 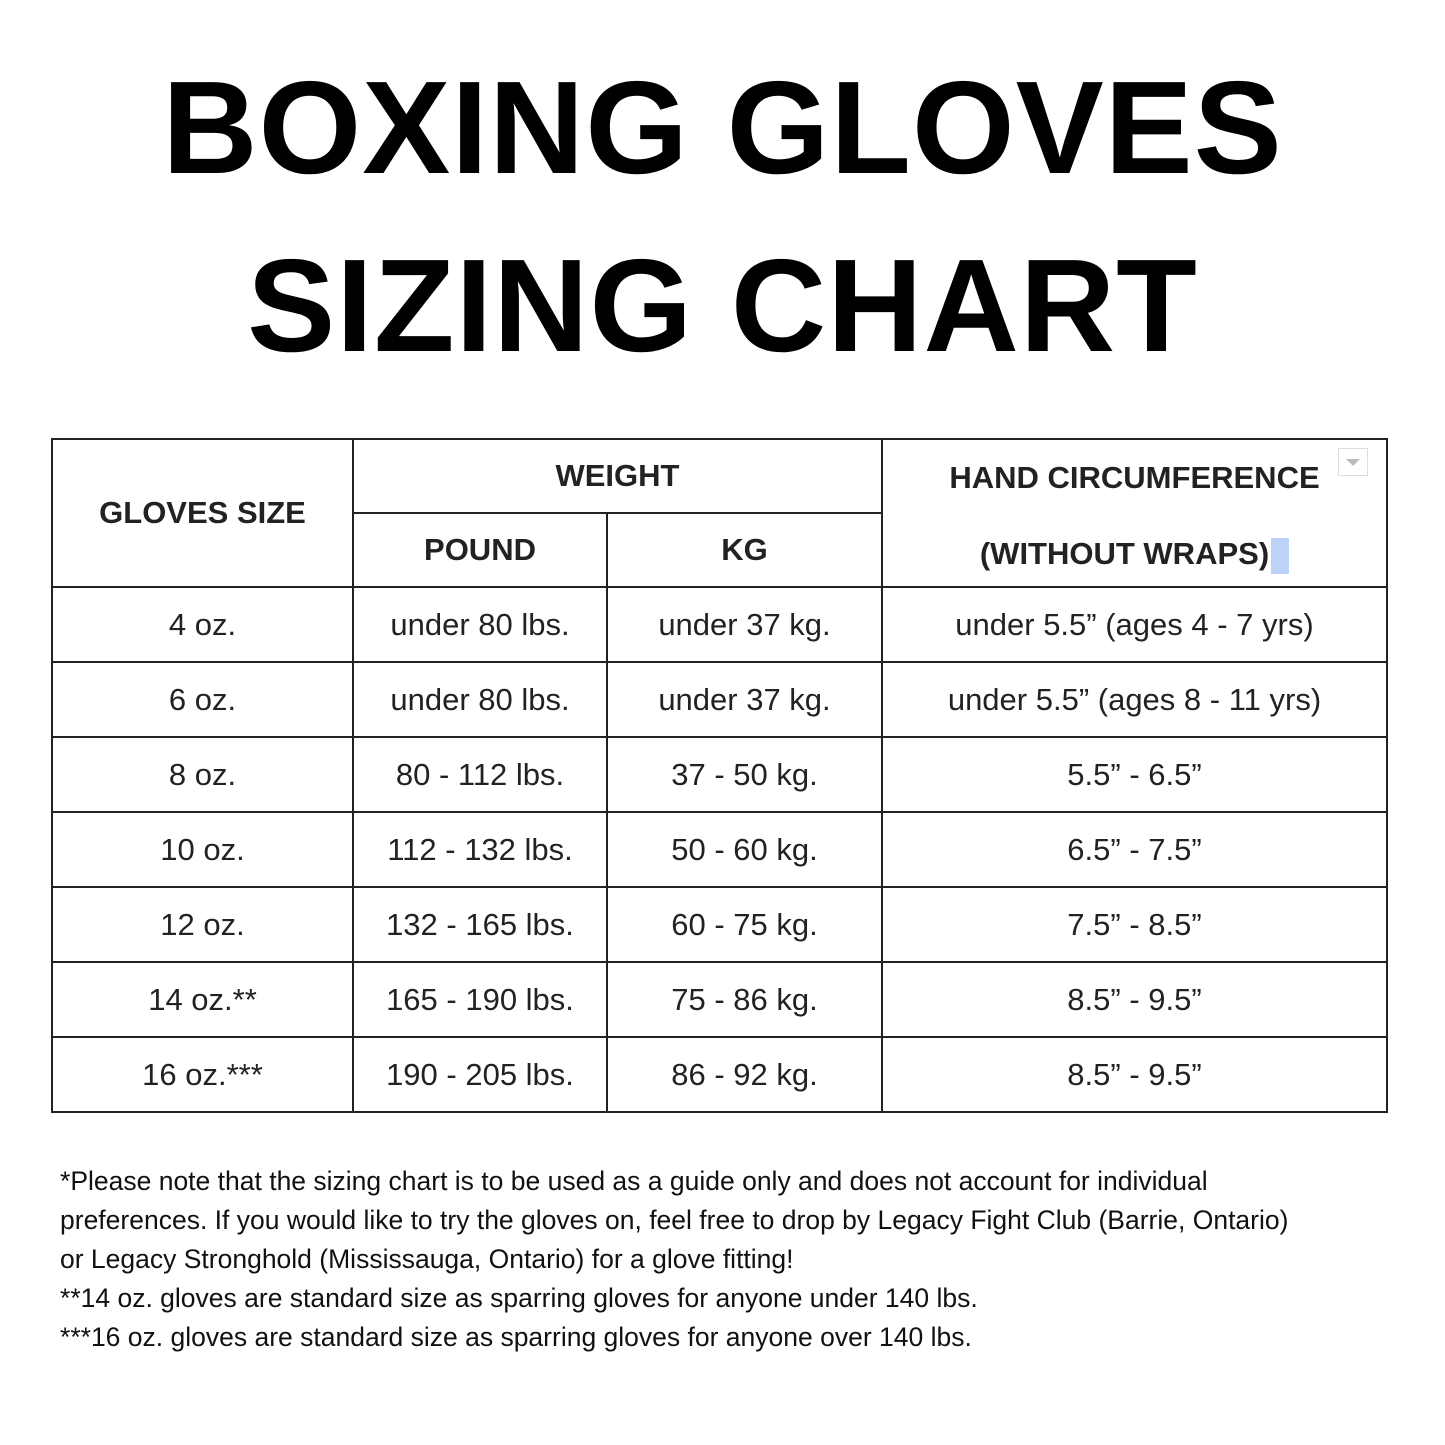 What do you see at coordinates (480, 999) in the screenshot?
I see `cell-pound: 165 - 190 lbs.` at bounding box center [480, 999].